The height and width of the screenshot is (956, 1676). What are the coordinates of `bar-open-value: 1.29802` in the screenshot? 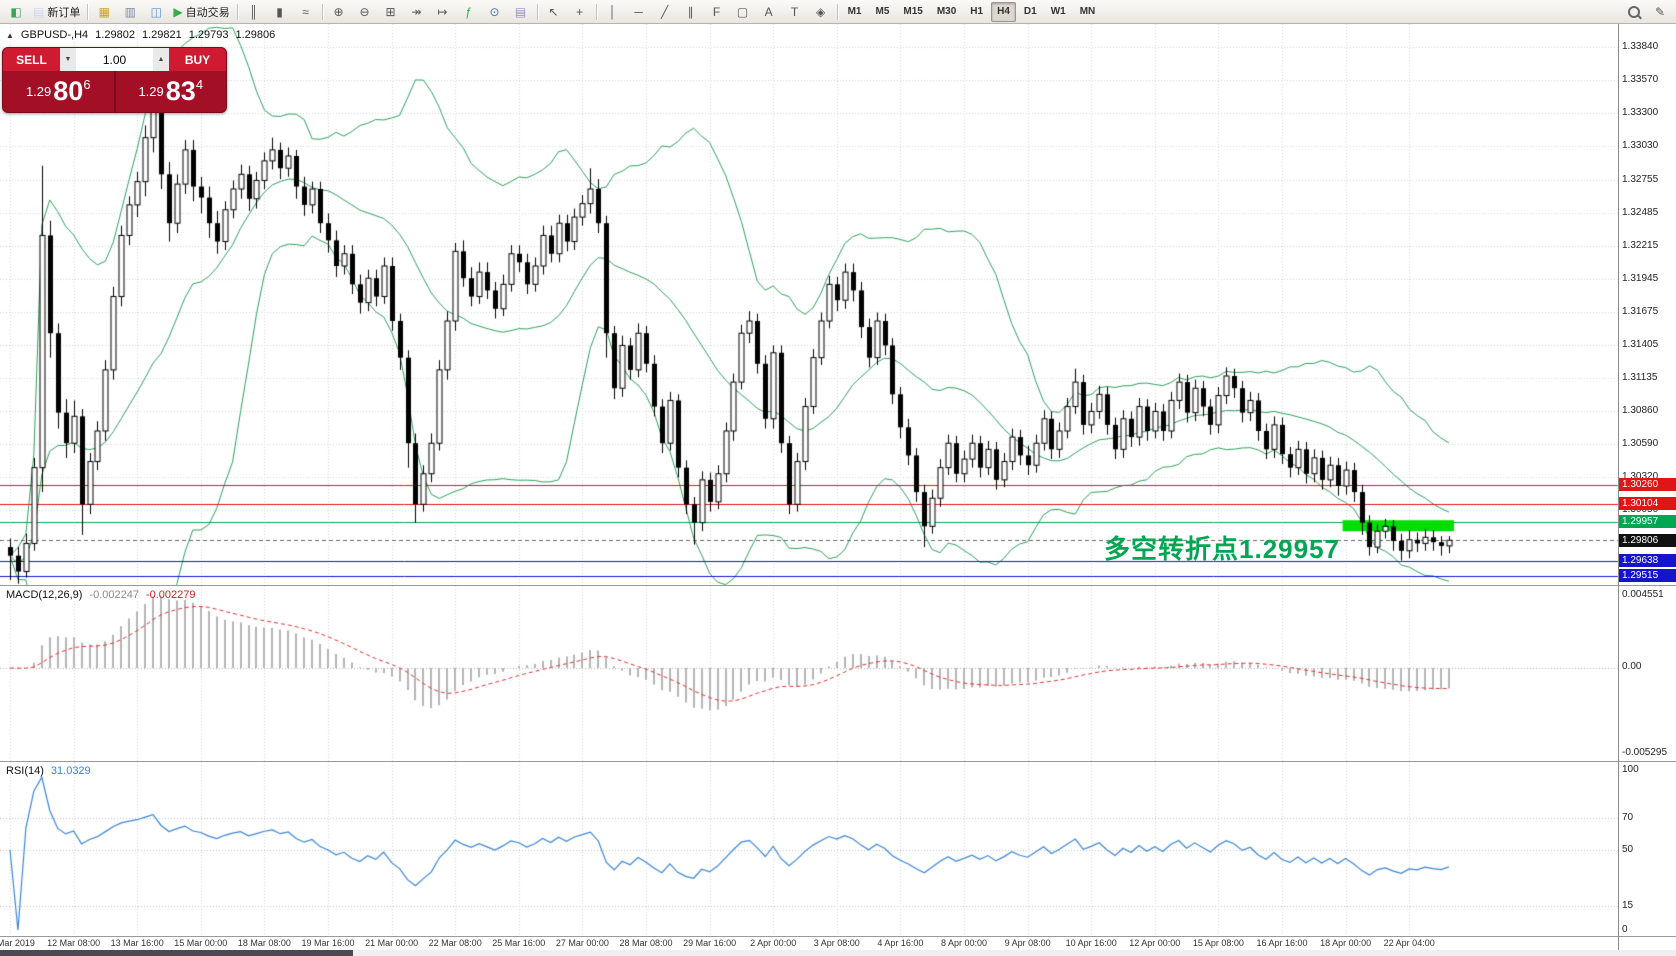 It's located at (115, 35).